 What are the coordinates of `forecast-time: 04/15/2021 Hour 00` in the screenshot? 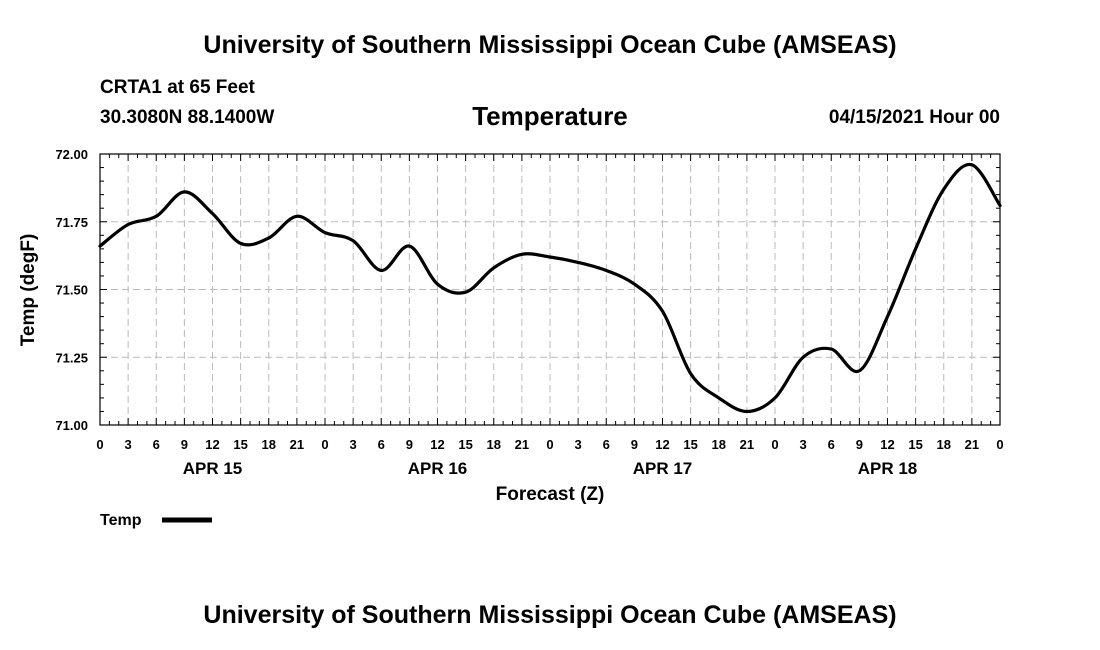 It's located at (914, 117).